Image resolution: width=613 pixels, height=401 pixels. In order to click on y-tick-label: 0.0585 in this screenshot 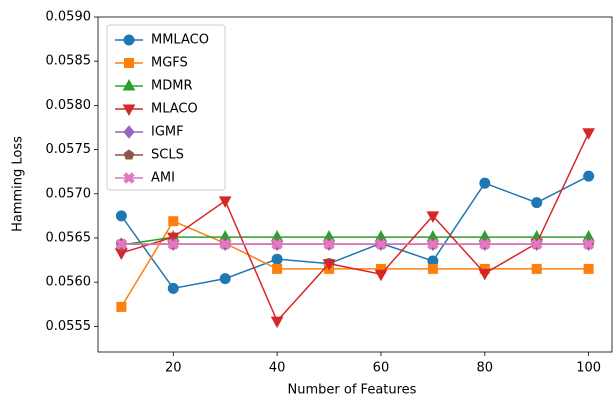, I will do `click(69, 61)`.